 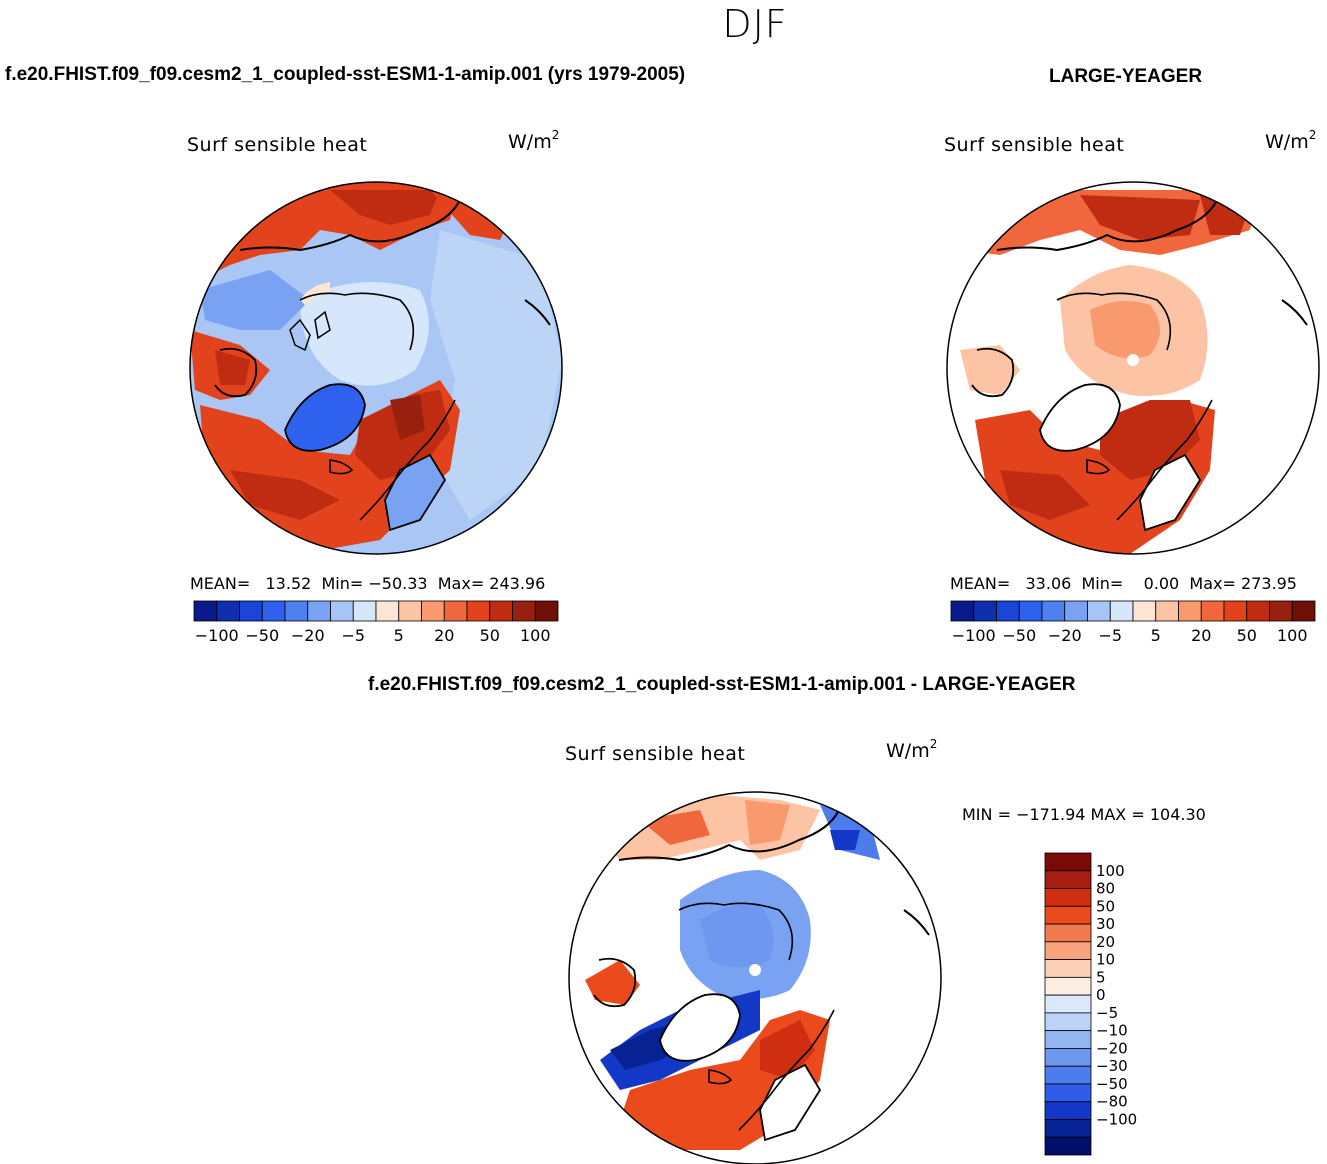 I want to click on colorbar-tick-label: 10, so click(x=1105, y=960).